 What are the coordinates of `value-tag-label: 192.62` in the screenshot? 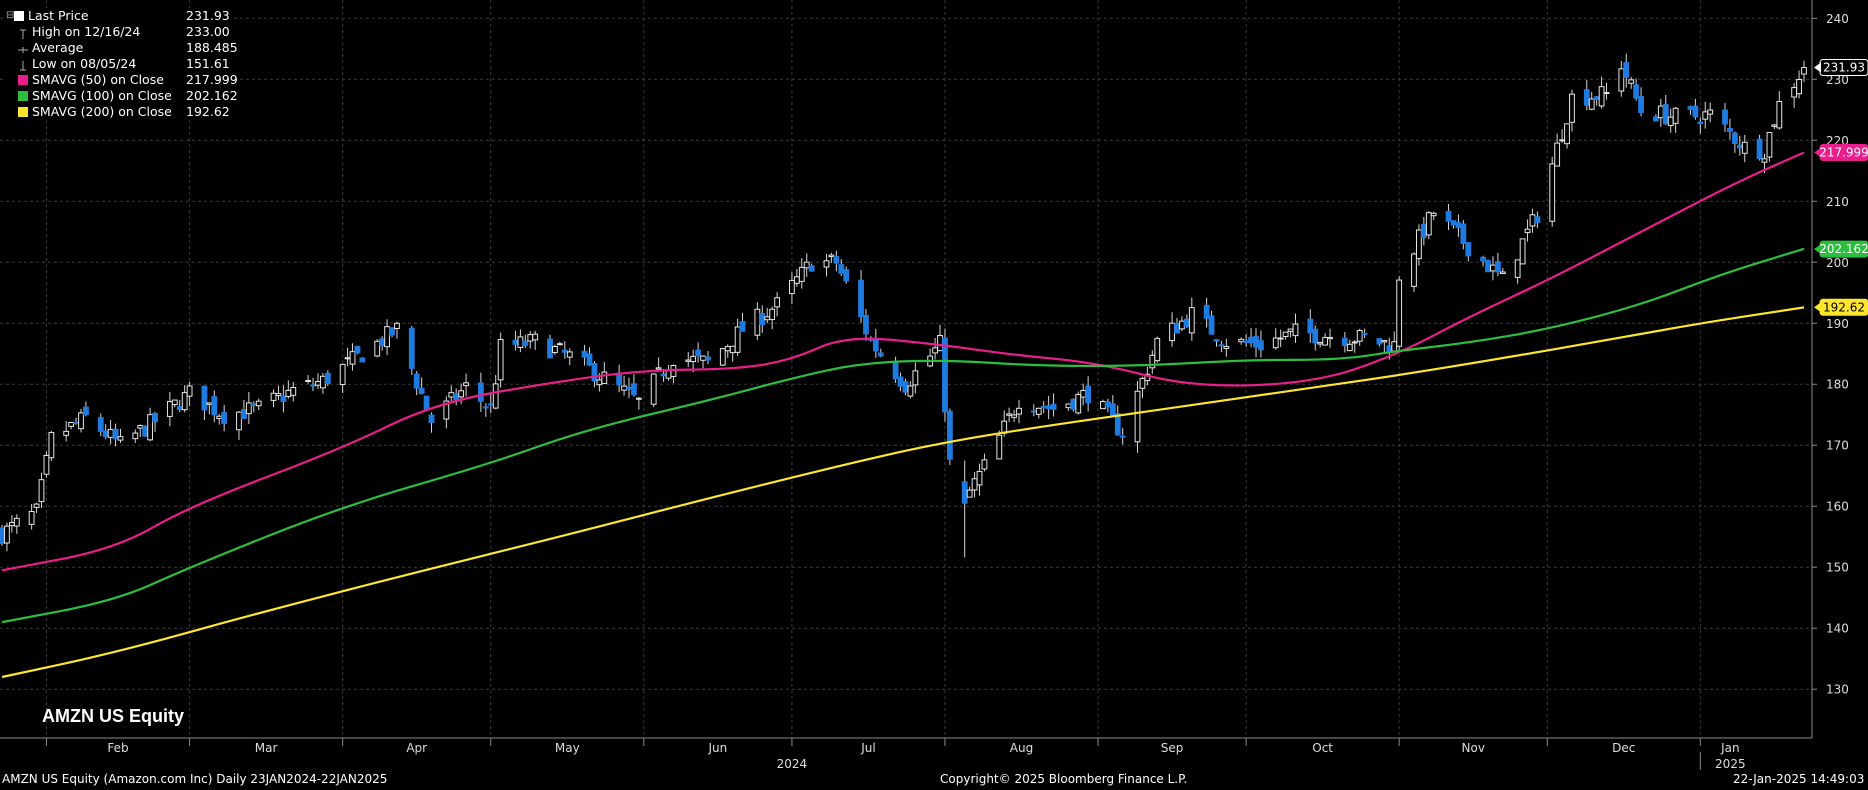 It's located at (1844, 307).